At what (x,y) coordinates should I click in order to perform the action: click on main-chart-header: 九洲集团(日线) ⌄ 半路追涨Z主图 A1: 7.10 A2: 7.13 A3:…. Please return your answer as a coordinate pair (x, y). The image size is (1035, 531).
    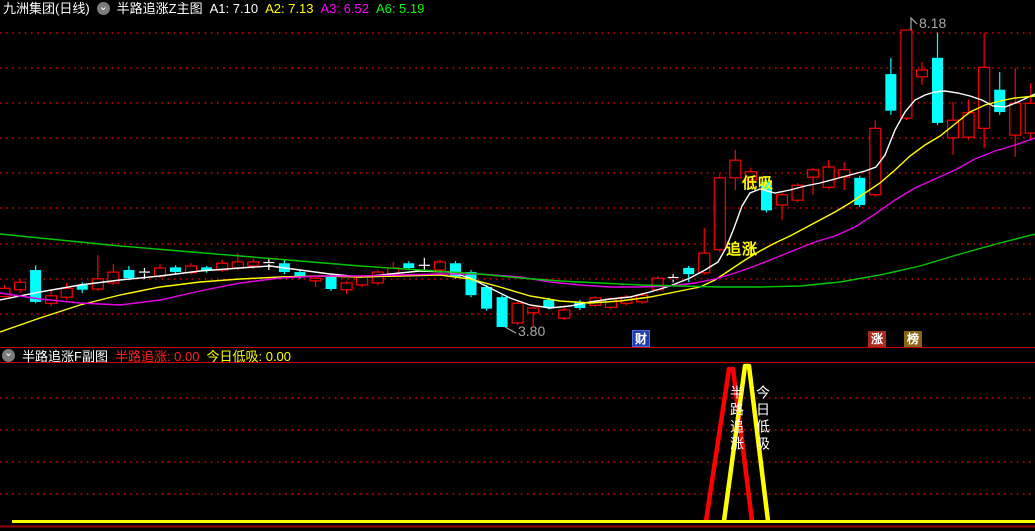
    Looking at the image, I should click on (517, 8).